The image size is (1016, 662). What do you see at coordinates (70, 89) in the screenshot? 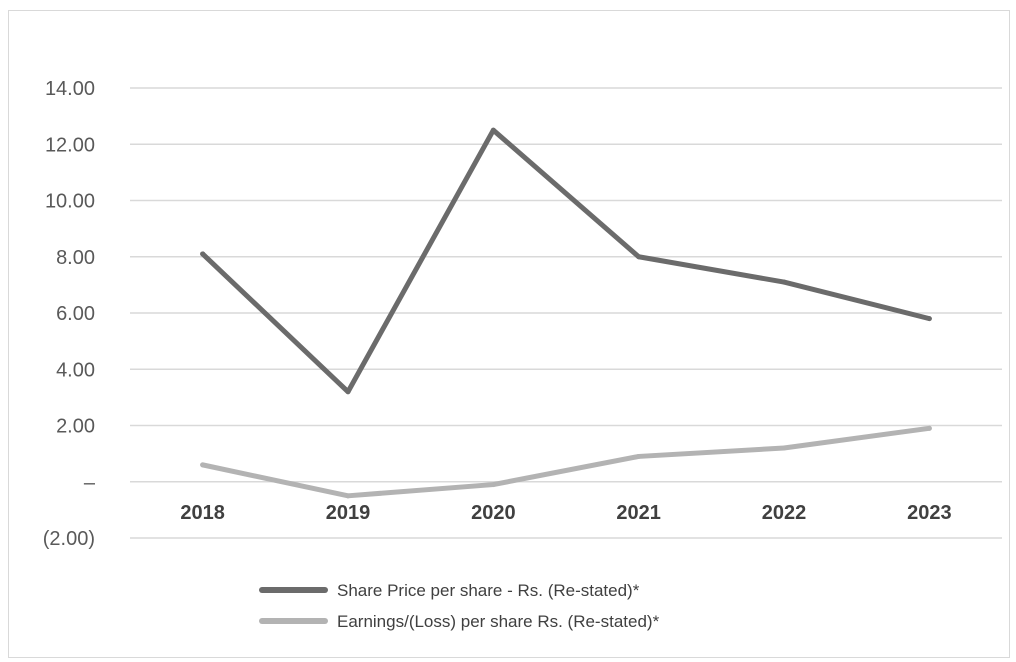
I see `y-tick-label: 14.00` at bounding box center [70, 89].